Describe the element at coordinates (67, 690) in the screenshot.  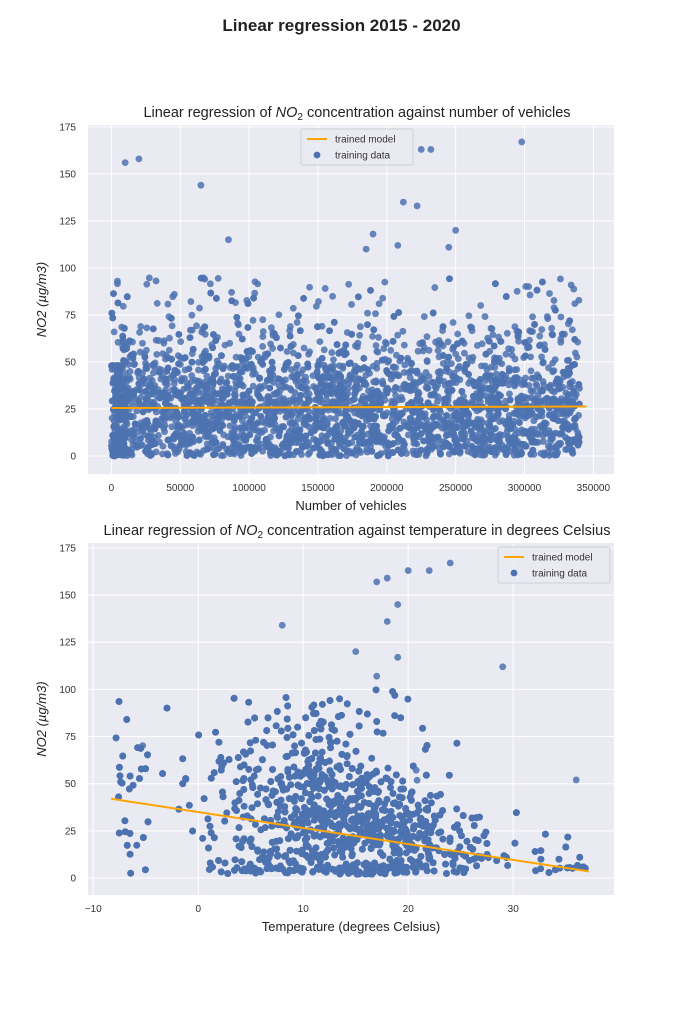
I see `y-tick-label: 100` at that location.